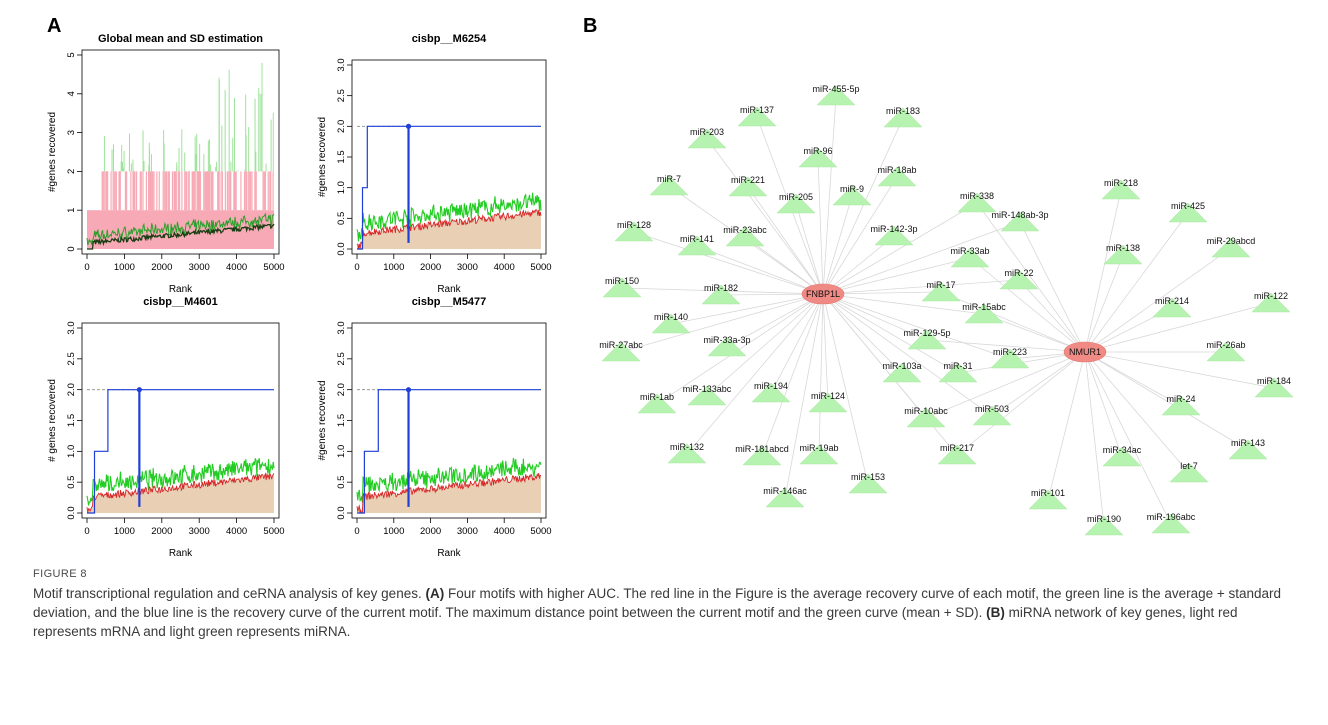 The image size is (1328, 725). Describe the element at coordinates (341, 327) in the screenshot. I see `y-tick-label: 3.0` at that location.